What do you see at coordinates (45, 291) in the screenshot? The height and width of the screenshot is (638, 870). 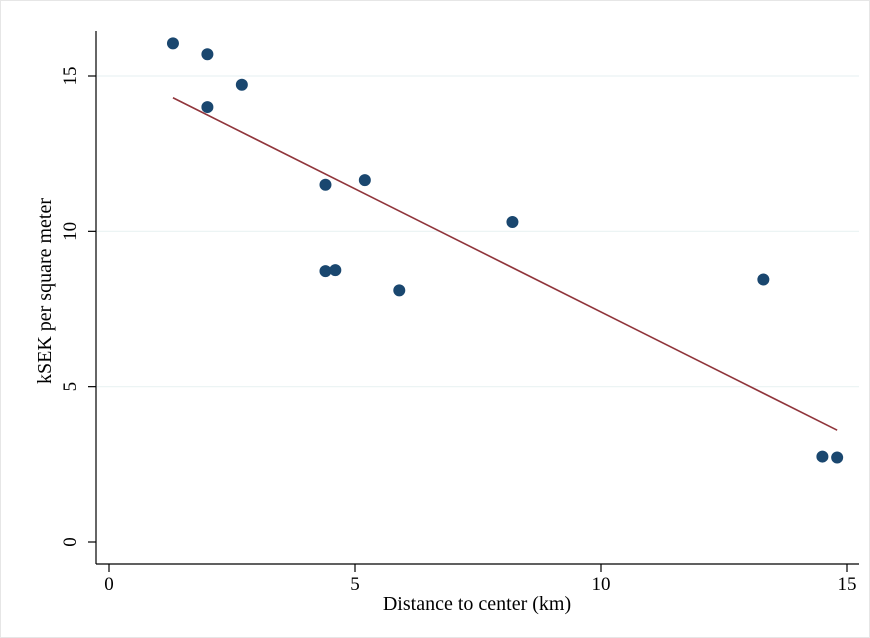 I see `y-axis-title: kSEK per square meter` at bounding box center [45, 291].